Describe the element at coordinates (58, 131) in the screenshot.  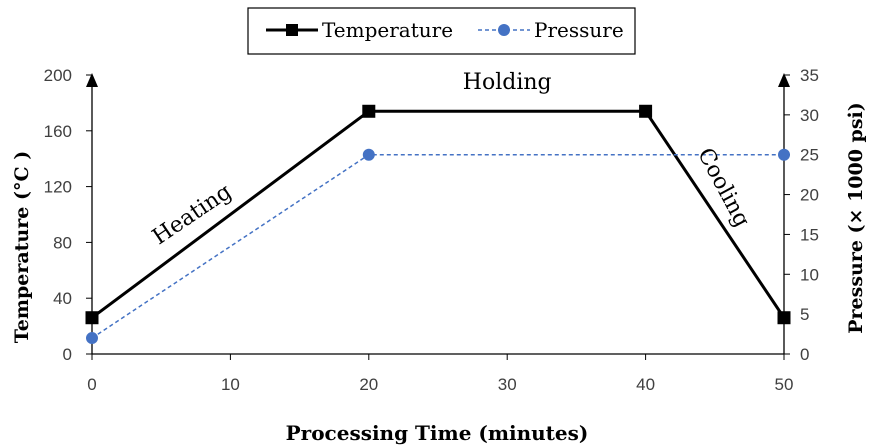
I see `y-left-tick-label: 160` at that location.